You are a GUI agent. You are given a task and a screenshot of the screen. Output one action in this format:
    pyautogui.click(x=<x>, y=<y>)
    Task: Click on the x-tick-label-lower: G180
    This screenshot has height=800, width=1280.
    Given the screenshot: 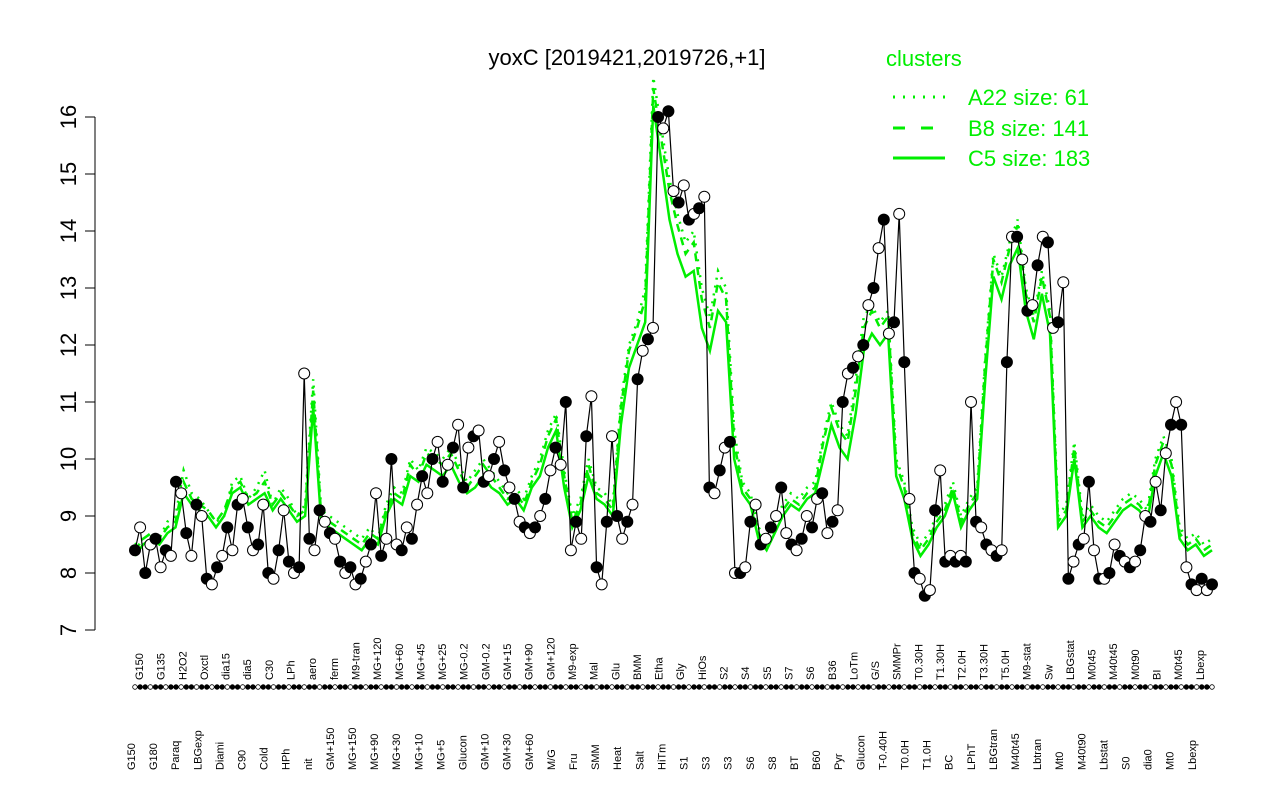 What is the action you would take?
    pyautogui.click(x=154, y=756)
    